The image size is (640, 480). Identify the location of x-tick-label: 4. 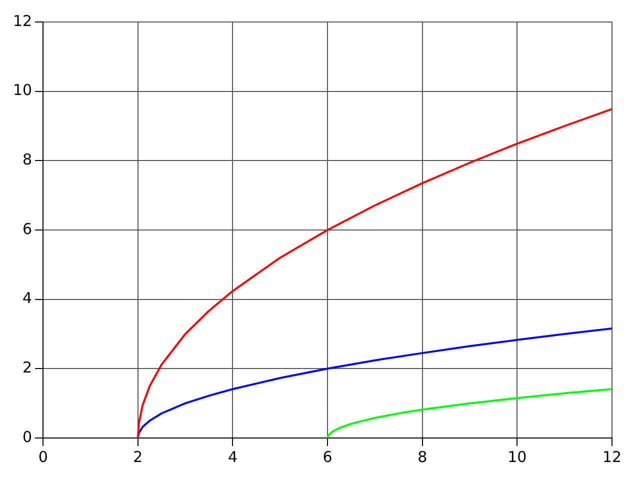
(233, 457).